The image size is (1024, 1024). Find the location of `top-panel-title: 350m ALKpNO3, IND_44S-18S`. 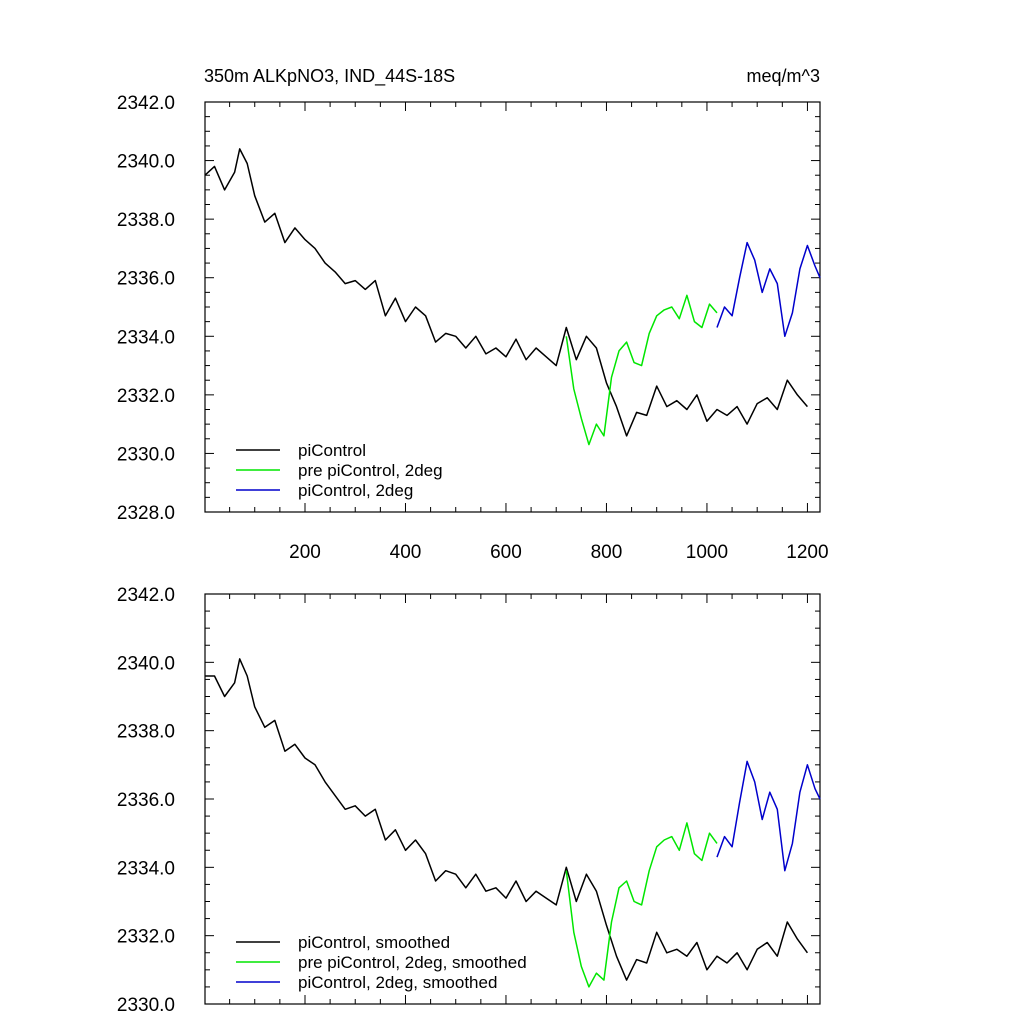

top-panel-title: 350m ALKpNO3, IND_44S-18S is located at coordinates (329, 76).